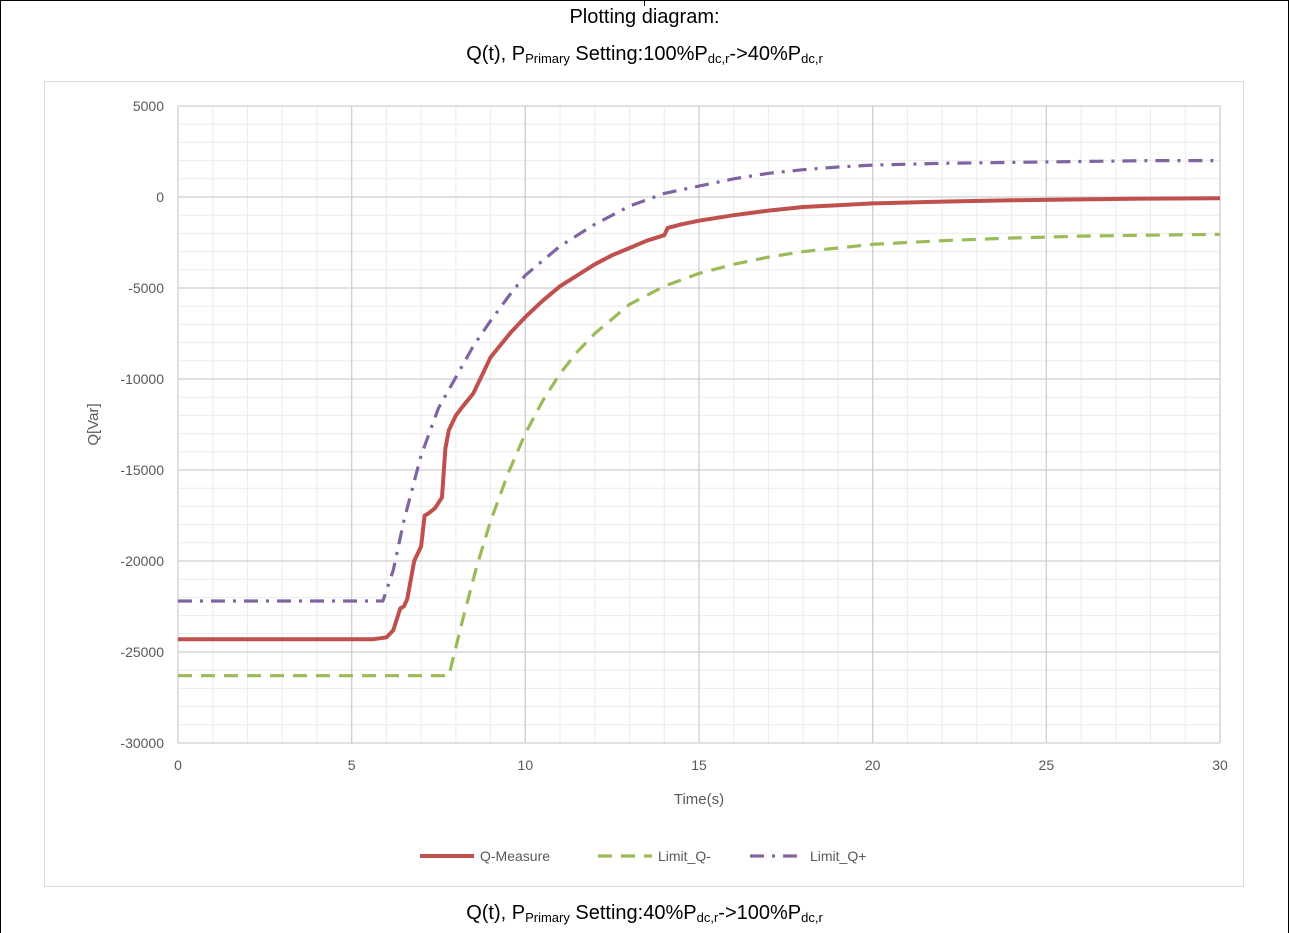  I want to click on y-axis-title: Q[Var], so click(93, 424).